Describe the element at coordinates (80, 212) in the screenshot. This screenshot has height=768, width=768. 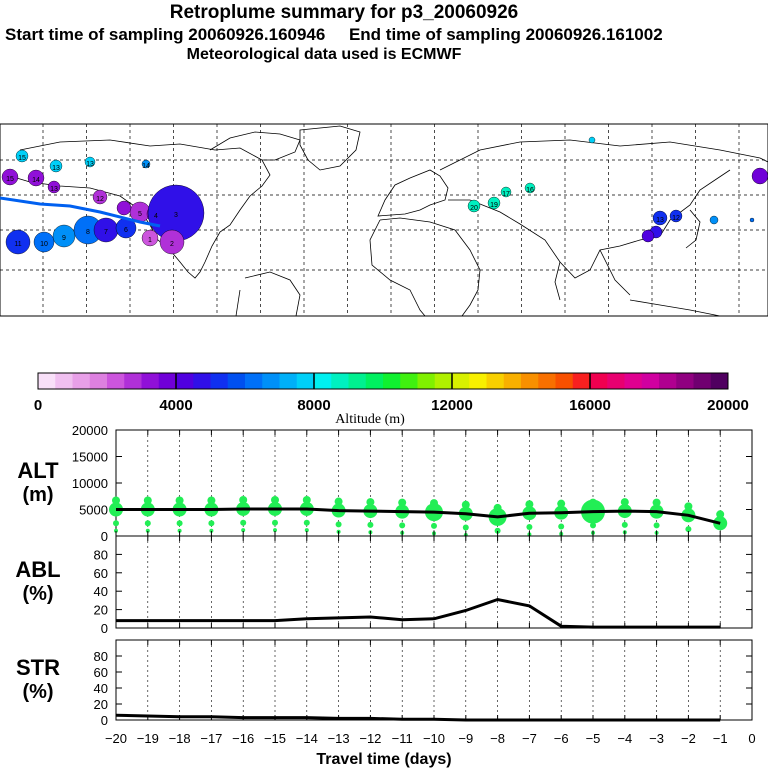
I see `plume-track` at that location.